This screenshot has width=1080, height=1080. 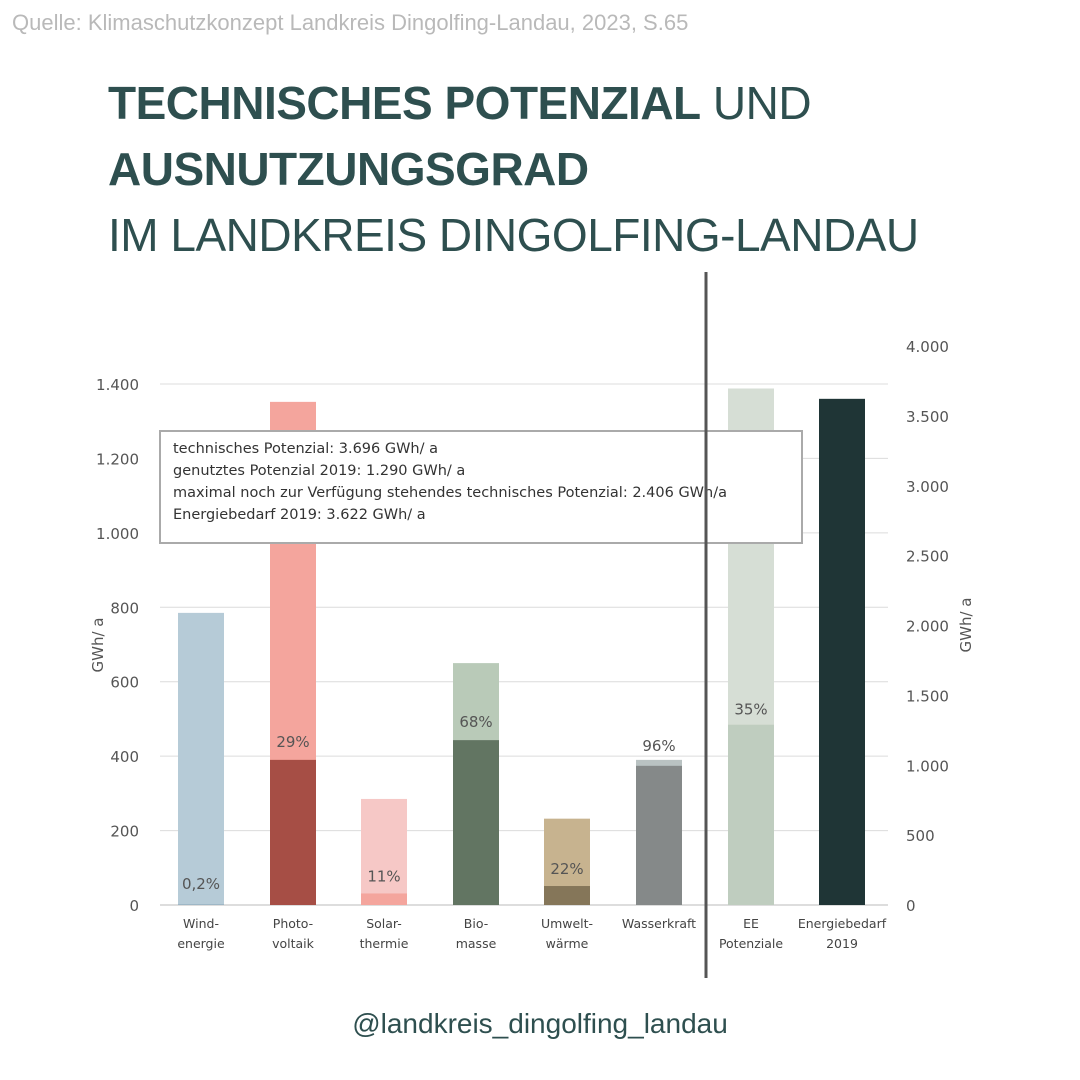 I want to click on percent-label: 35%, so click(x=750, y=710).